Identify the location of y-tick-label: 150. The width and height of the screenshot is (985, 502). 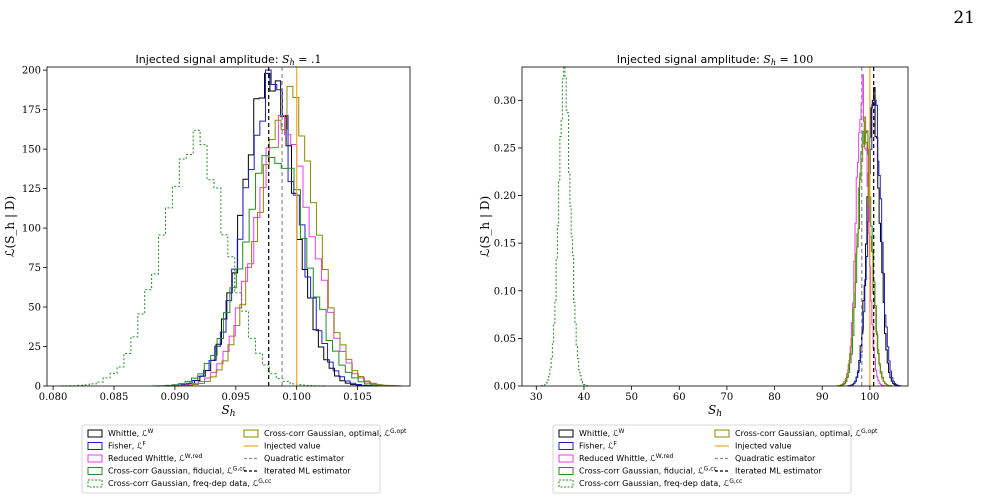
(31, 150).